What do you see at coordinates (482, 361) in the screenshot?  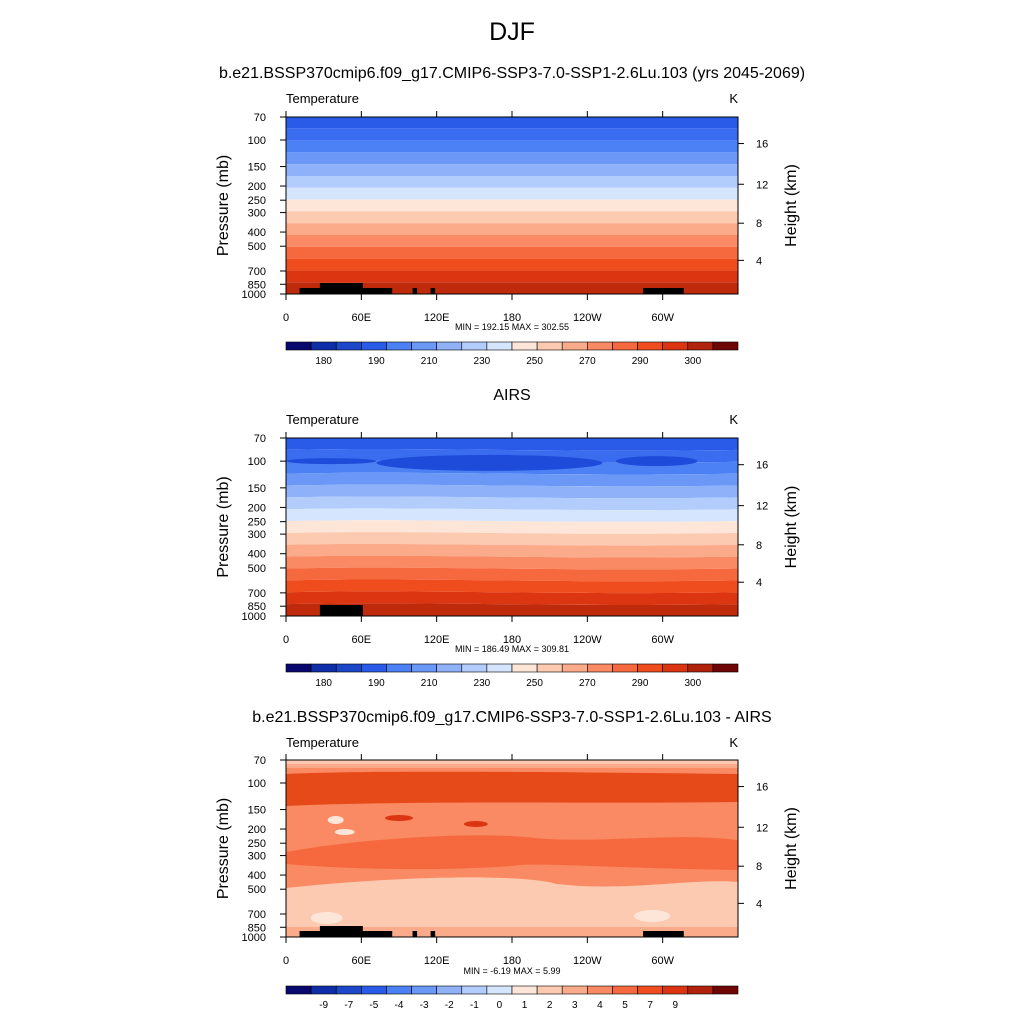 I see `colorbar-label: 230` at bounding box center [482, 361].